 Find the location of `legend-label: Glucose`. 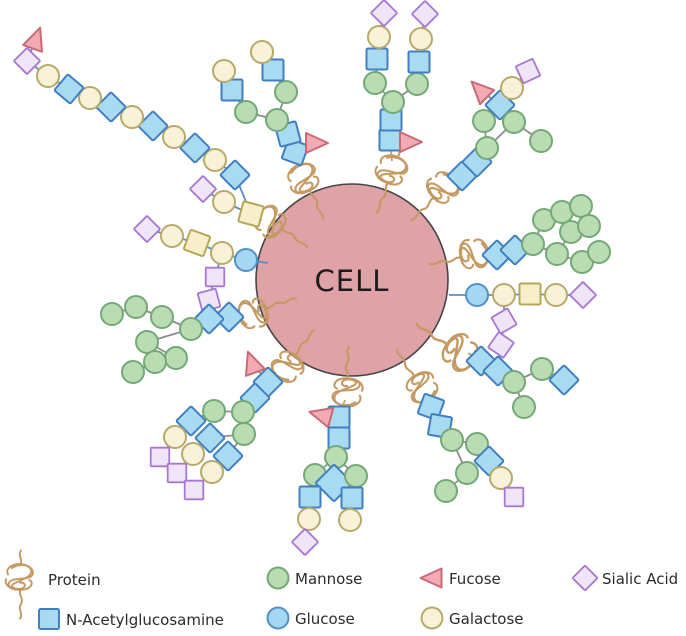

legend-label: Glucose is located at coordinates (325, 619).